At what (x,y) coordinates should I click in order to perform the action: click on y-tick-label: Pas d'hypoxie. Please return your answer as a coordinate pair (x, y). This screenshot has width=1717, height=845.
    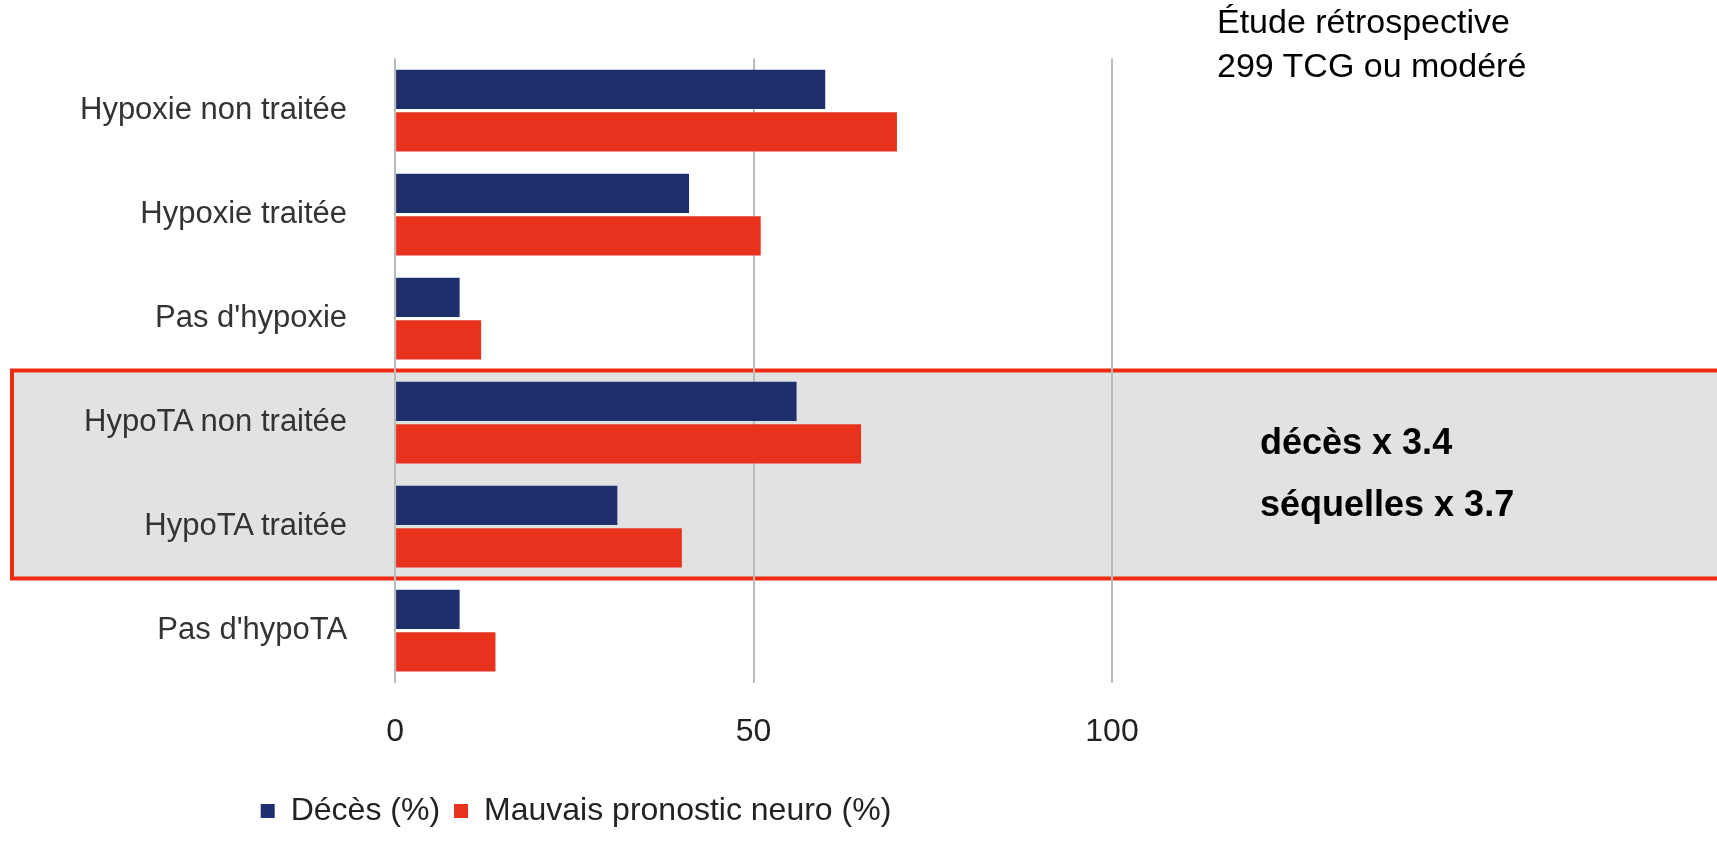
    Looking at the image, I should click on (251, 317).